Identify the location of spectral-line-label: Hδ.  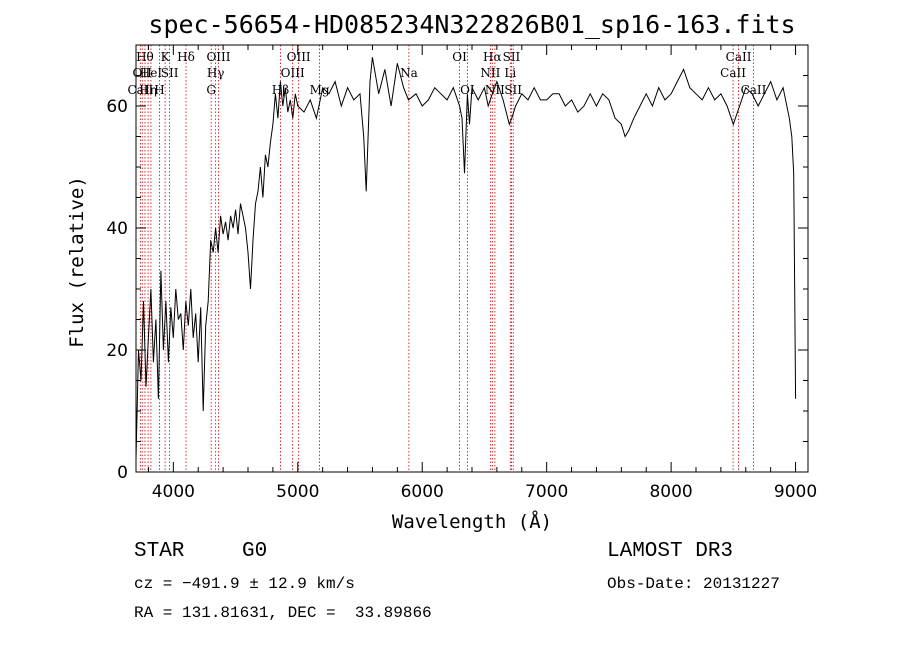
(186, 57).